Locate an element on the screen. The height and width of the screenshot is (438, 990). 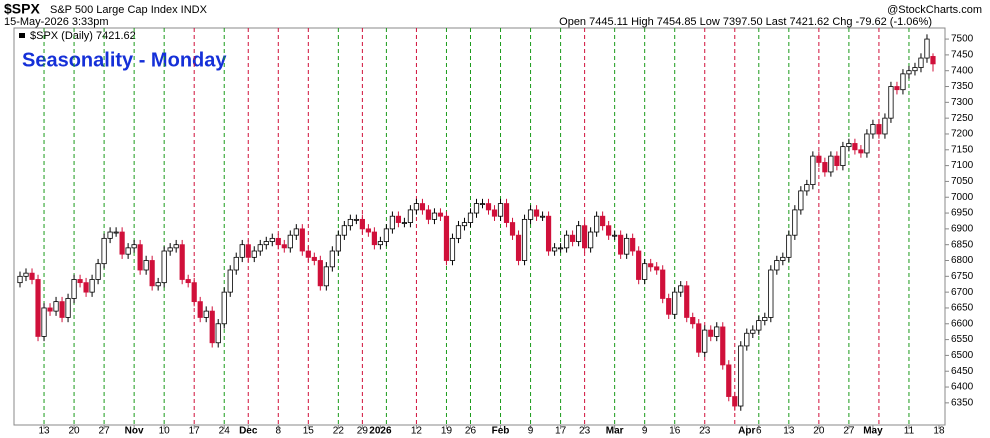
x-tick-label: Mar is located at coordinates (615, 431).